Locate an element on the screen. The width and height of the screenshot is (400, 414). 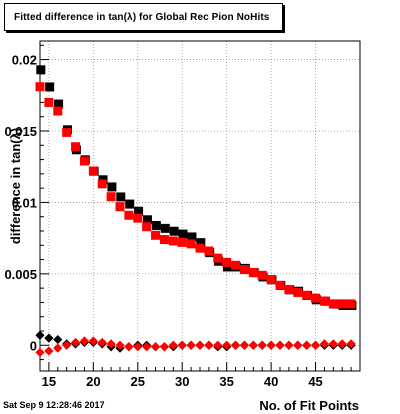
x-tick-label: 40 is located at coordinates (271, 381).